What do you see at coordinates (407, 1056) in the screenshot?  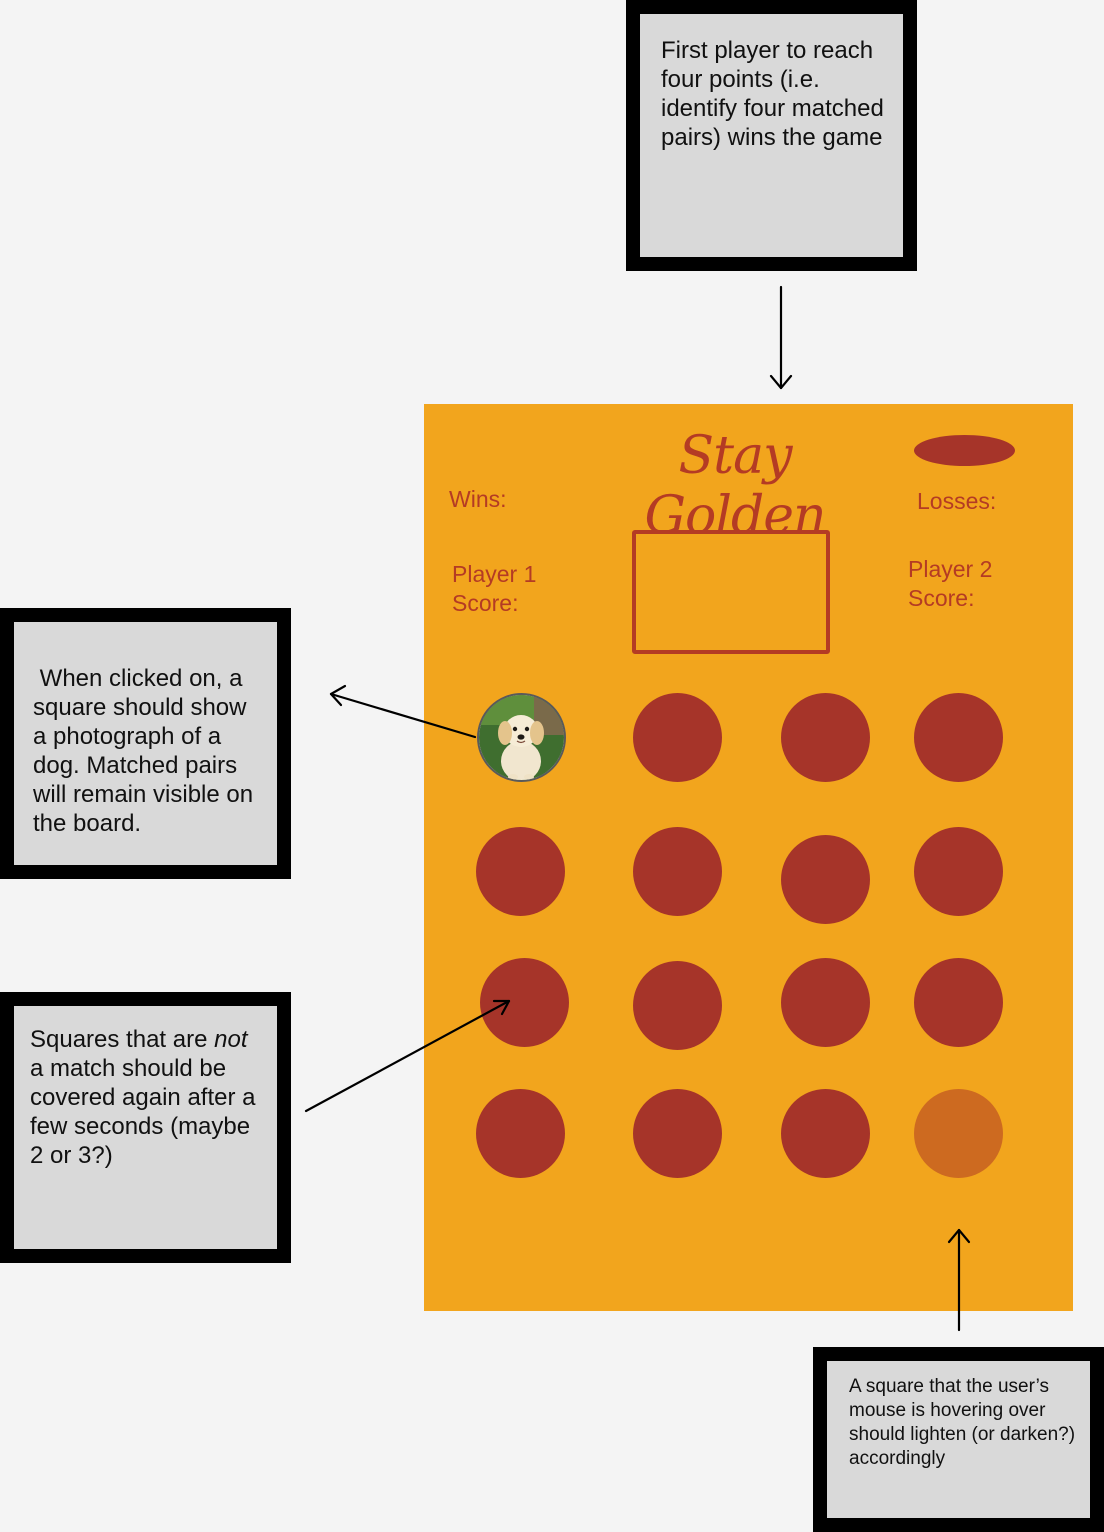 I see `arrow-to-card` at bounding box center [407, 1056].